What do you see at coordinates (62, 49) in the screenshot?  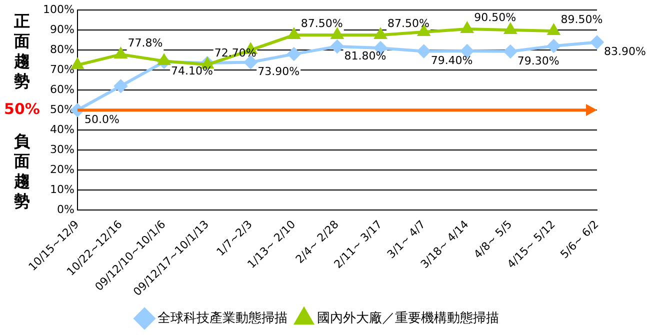 I see `y-tick-label: 80%` at bounding box center [62, 49].